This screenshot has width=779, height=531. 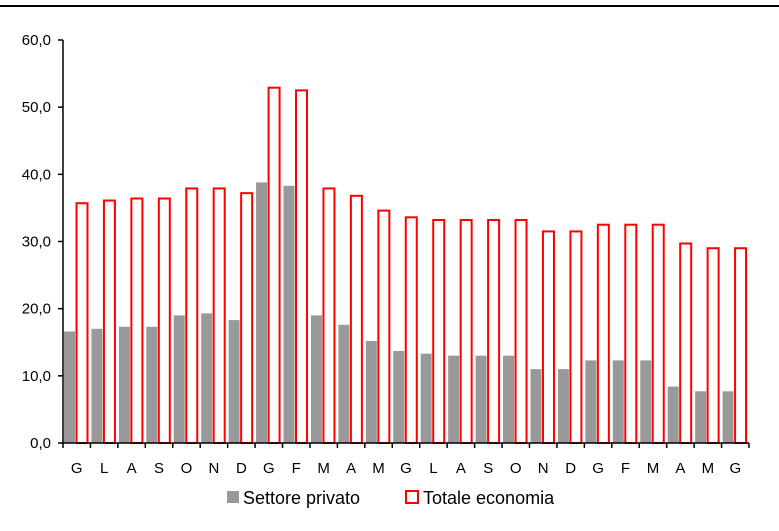 I want to click on x-tick-label-22: A, so click(x=680, y=468).